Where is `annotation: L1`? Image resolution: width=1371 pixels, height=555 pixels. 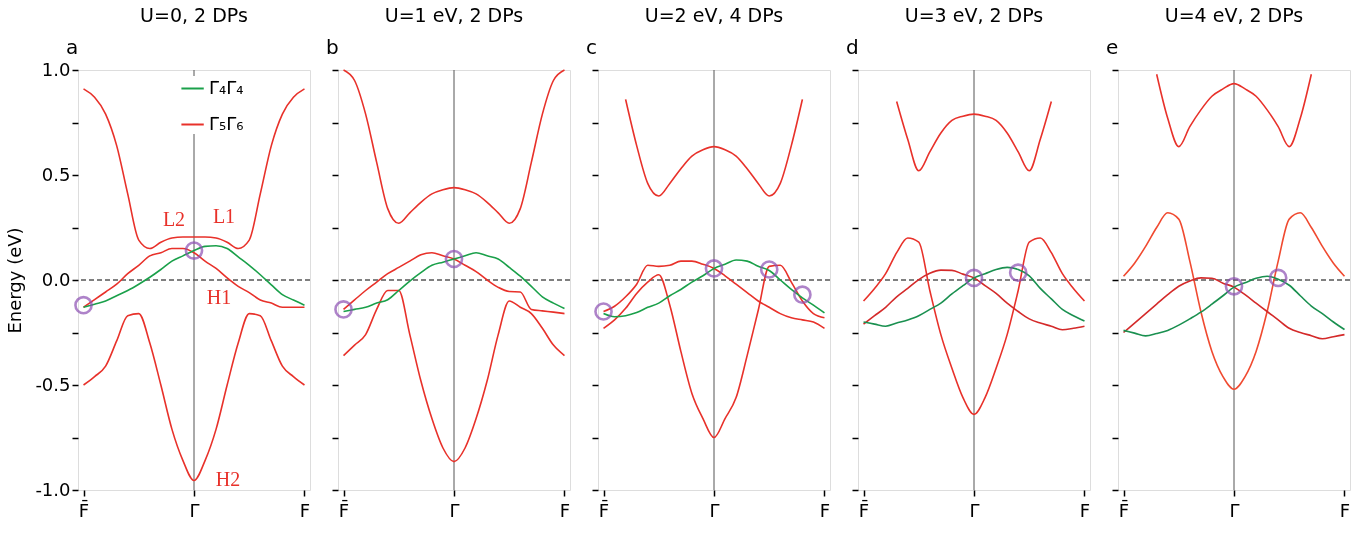
annotation: L1 is located at coordinates (224, 216).